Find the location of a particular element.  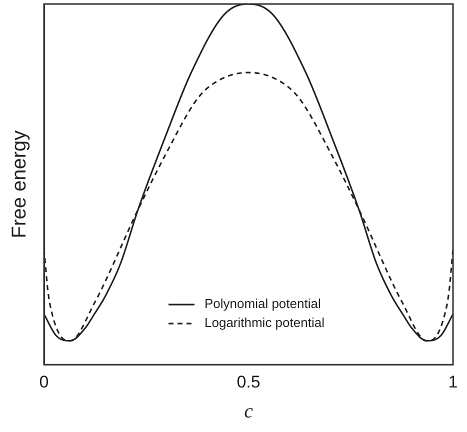

x-tick-label: 0 is located at coordinates (44, 382).